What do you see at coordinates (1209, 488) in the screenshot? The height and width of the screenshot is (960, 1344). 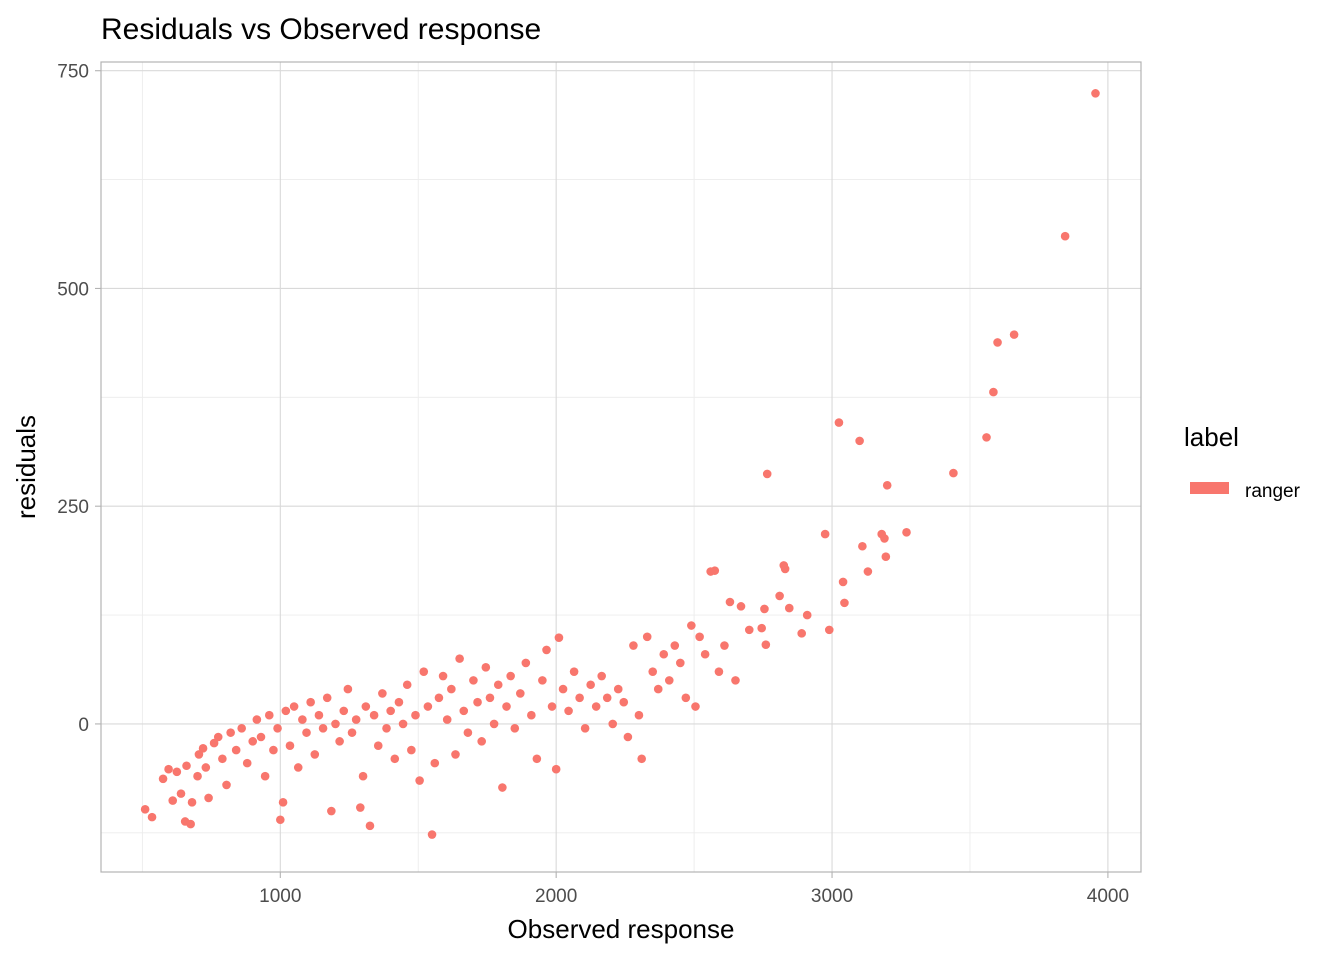 I see `legend-key-ranger` at bounding box center [1209, 488].